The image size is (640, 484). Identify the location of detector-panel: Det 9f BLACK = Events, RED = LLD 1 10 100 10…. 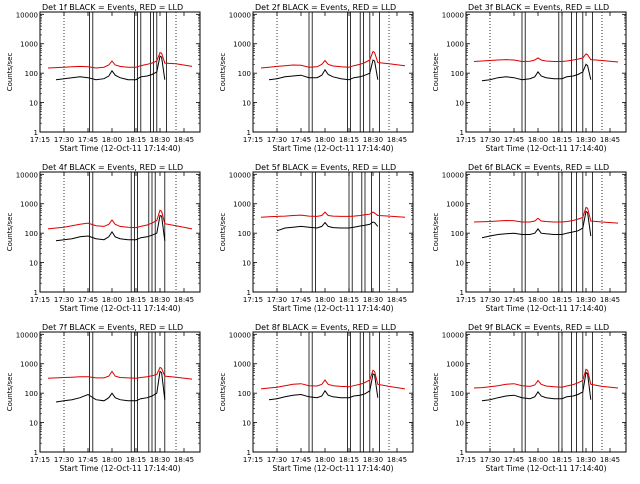
(529, 398).